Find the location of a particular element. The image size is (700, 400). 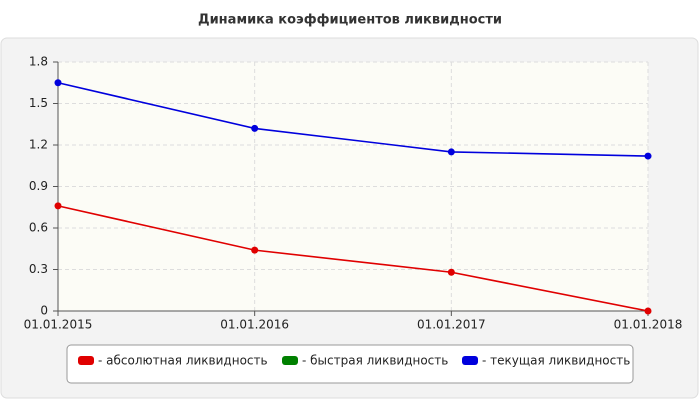

legend-label: - абсолютная ликвидность is located at coordinates (183, 361).